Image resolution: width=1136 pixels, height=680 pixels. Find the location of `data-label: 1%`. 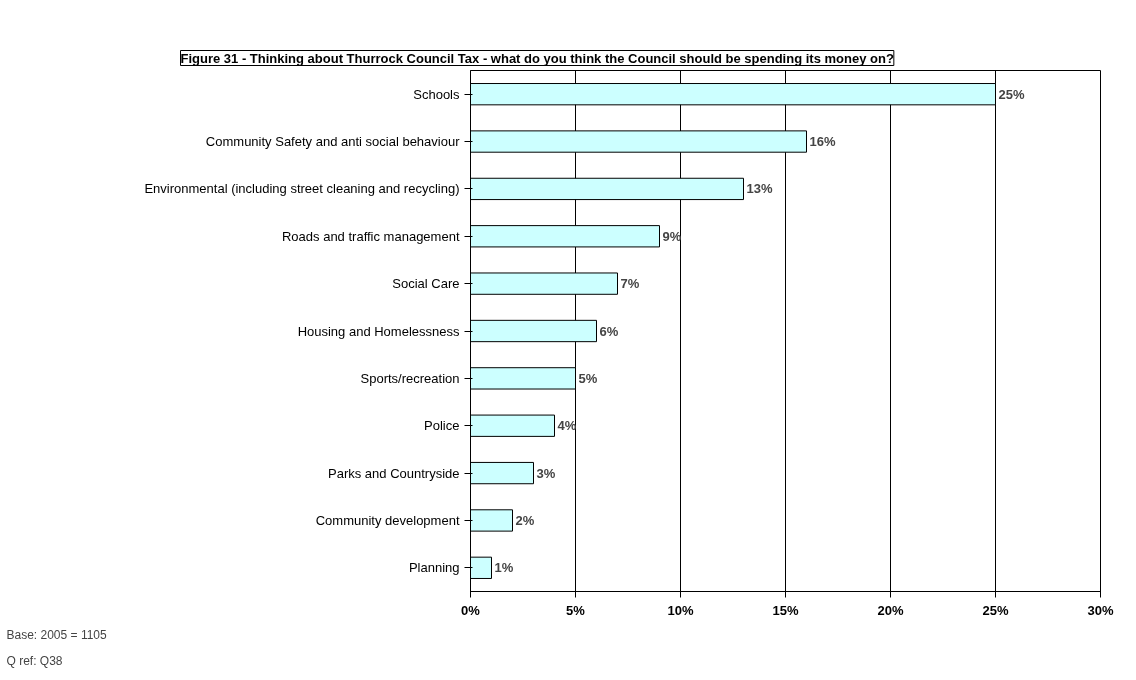

data-label: 1% is located at coordinates (504, 568).